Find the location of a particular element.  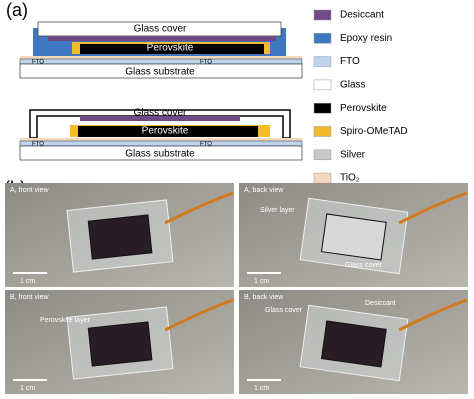

photo: B, front view 1 cm Perovskite layer is located at coordinates (119, 342).